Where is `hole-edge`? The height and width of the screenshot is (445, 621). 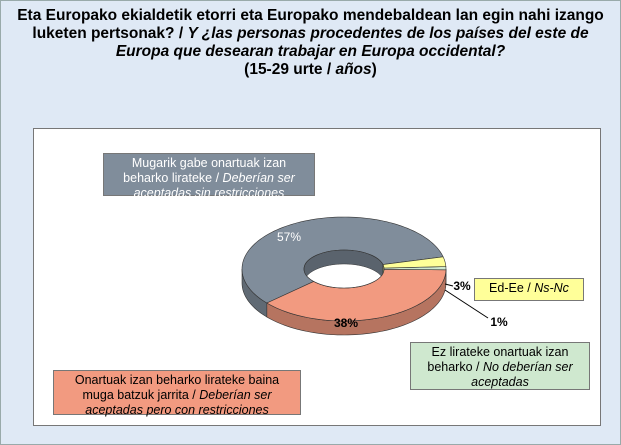 hole-edge is located at coordinates (344, 269).